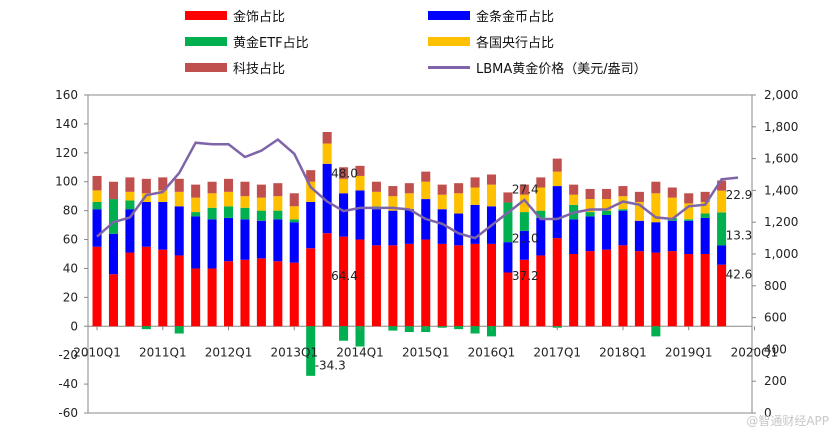 The image size is (835, 435). What do you see at coordinates (360, 352) in the screenshot?
I see `x-tick-label: 2014Q1` at bounding box center [360, 352].